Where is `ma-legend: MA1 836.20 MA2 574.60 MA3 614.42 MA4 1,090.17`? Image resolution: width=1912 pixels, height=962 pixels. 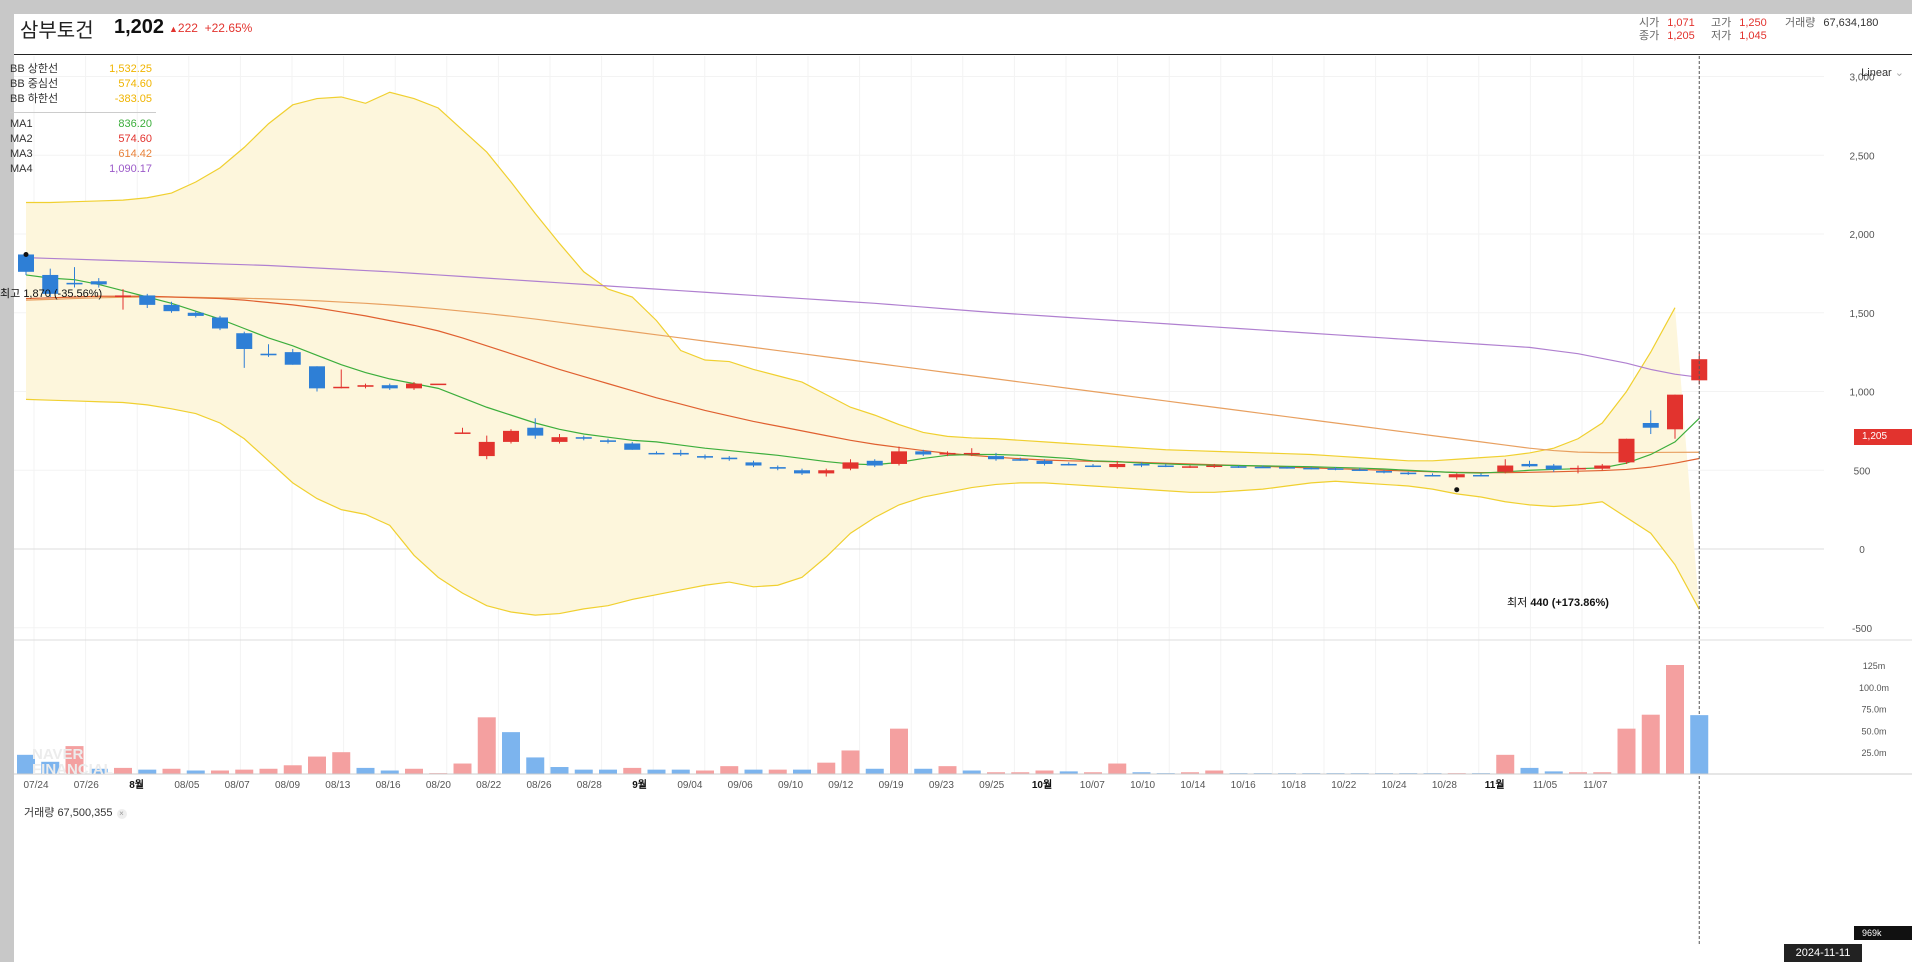
ma-legend: MA1 836.20 MA2 574.60 MA3 614.42 MA4 1,090.17 is located at coordinates (83, 147).